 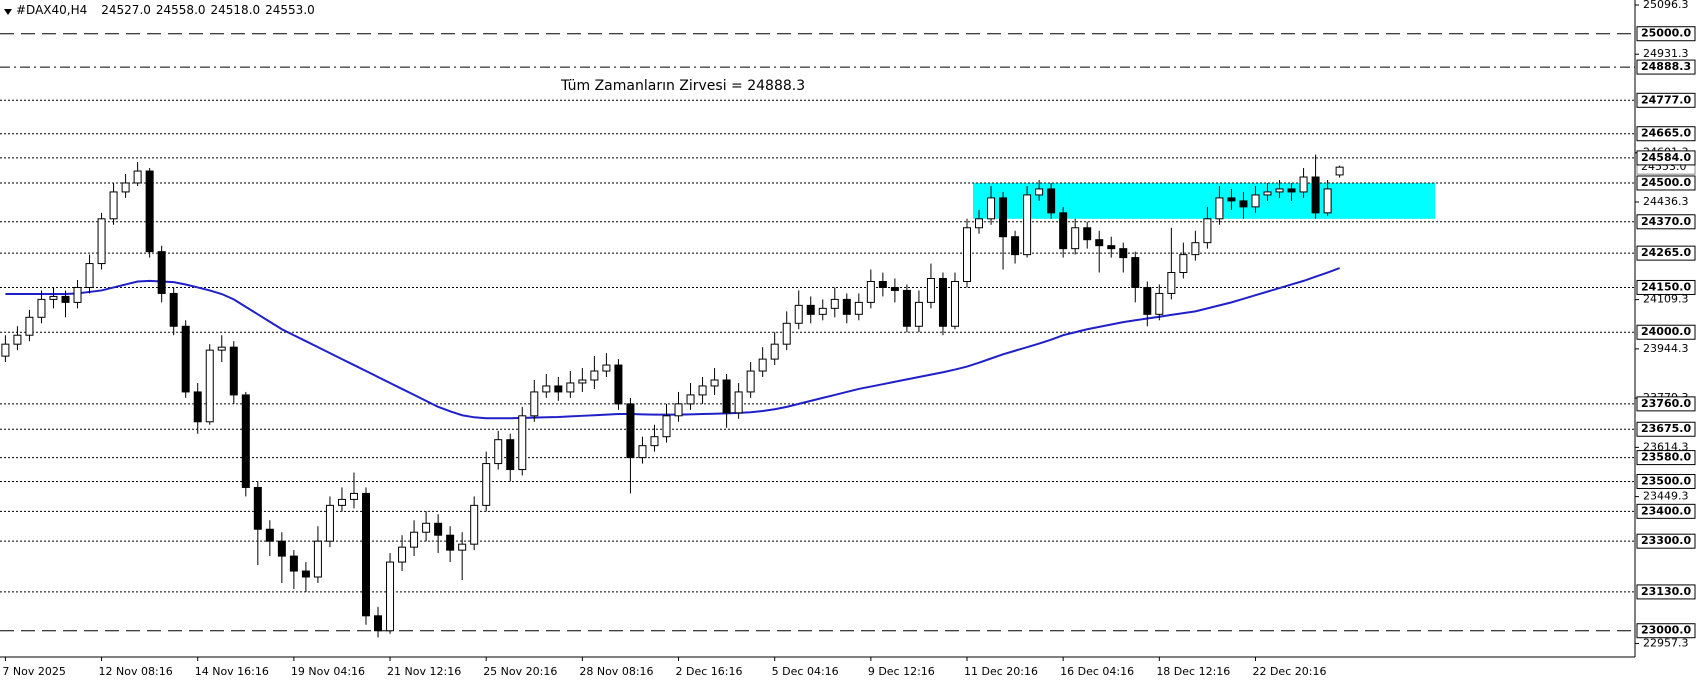 What do you see at coordinates (8, 12) in the screenshot?
I see `collapse-icon` at bounding box center [8, 12].